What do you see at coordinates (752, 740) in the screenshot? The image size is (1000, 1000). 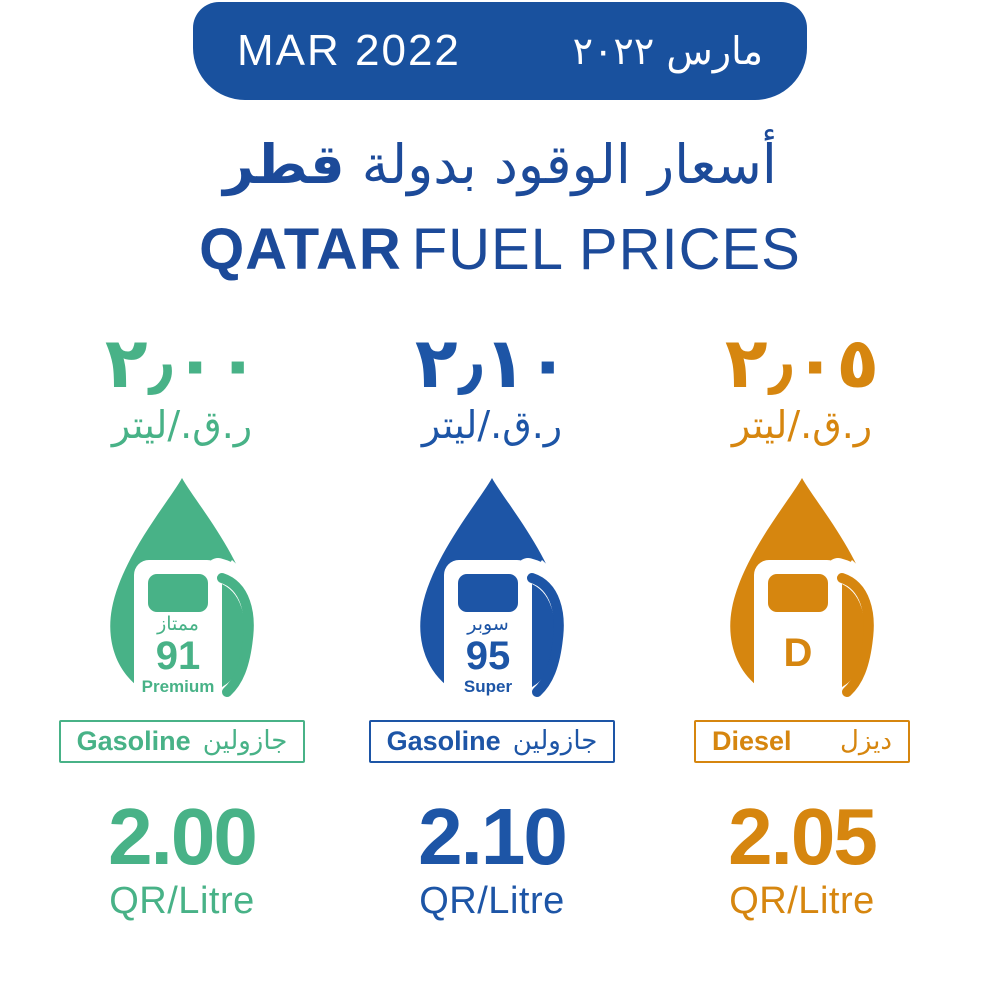 I see `badge-english: Diesel` at bounding box center [752, 740].